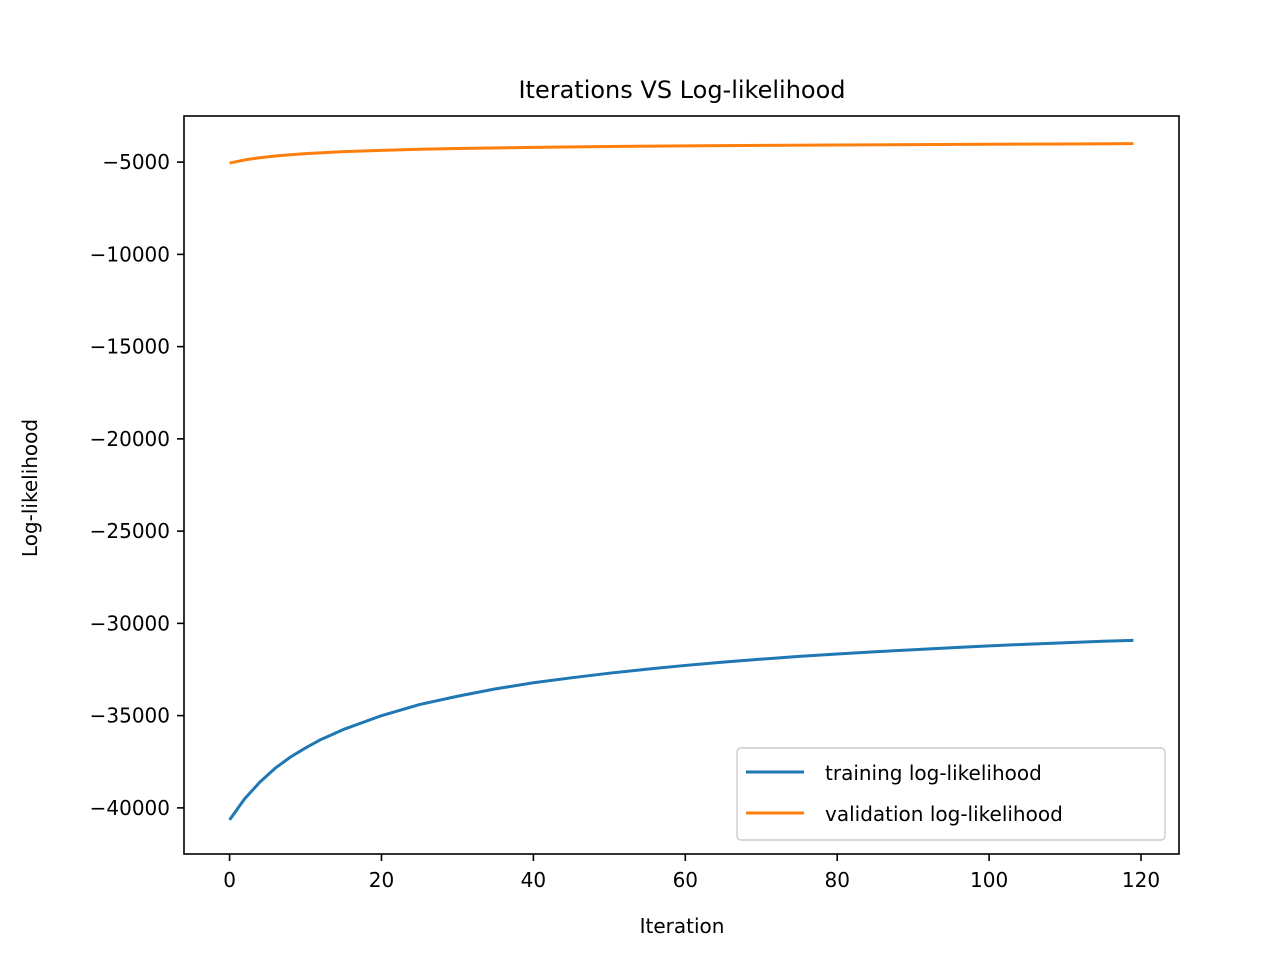 Image resolution: width=1280 pixels, height=960 pixels. Describe the element at coordinates (136, 162) in the screenshot. I see `y-tick-label: −5000` at that location.